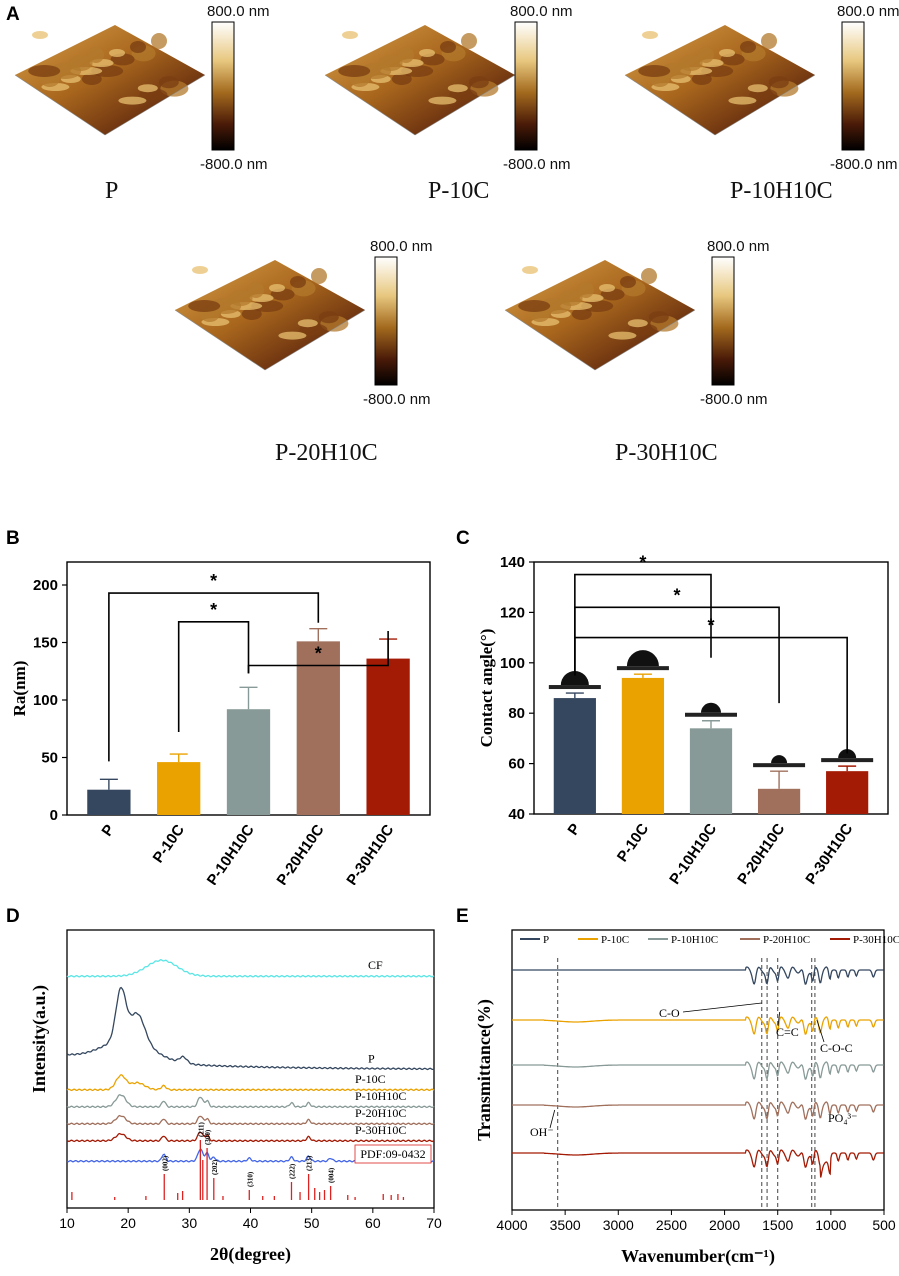 The height and width of the screenshot is (1276, 899). Describe the element at coordinates (615, 940) in the screenshot. I see `legend-label: P-10C` at that location.